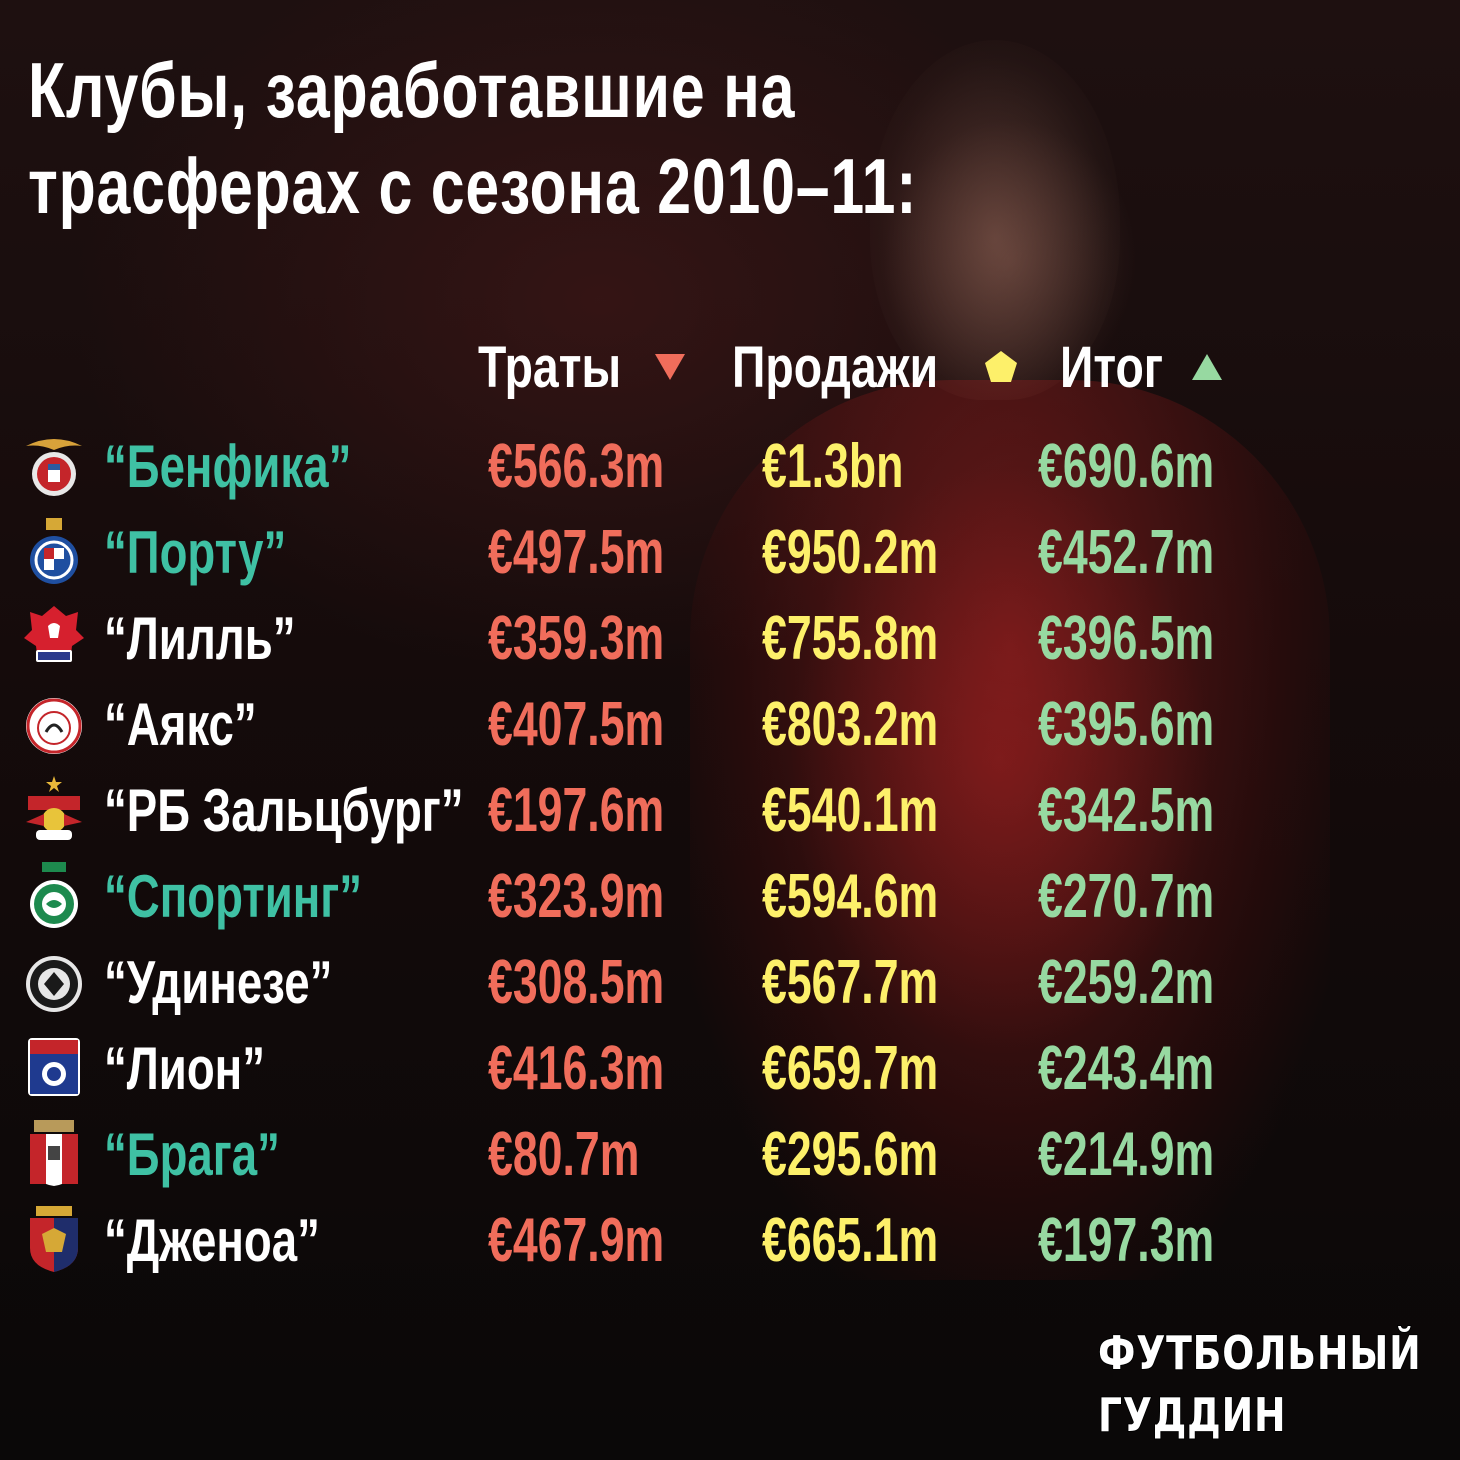  What do you see at coordinates (54, 467) in the screenshot?
I see `benfica-crest-icon` at bounding box center [54, 467].